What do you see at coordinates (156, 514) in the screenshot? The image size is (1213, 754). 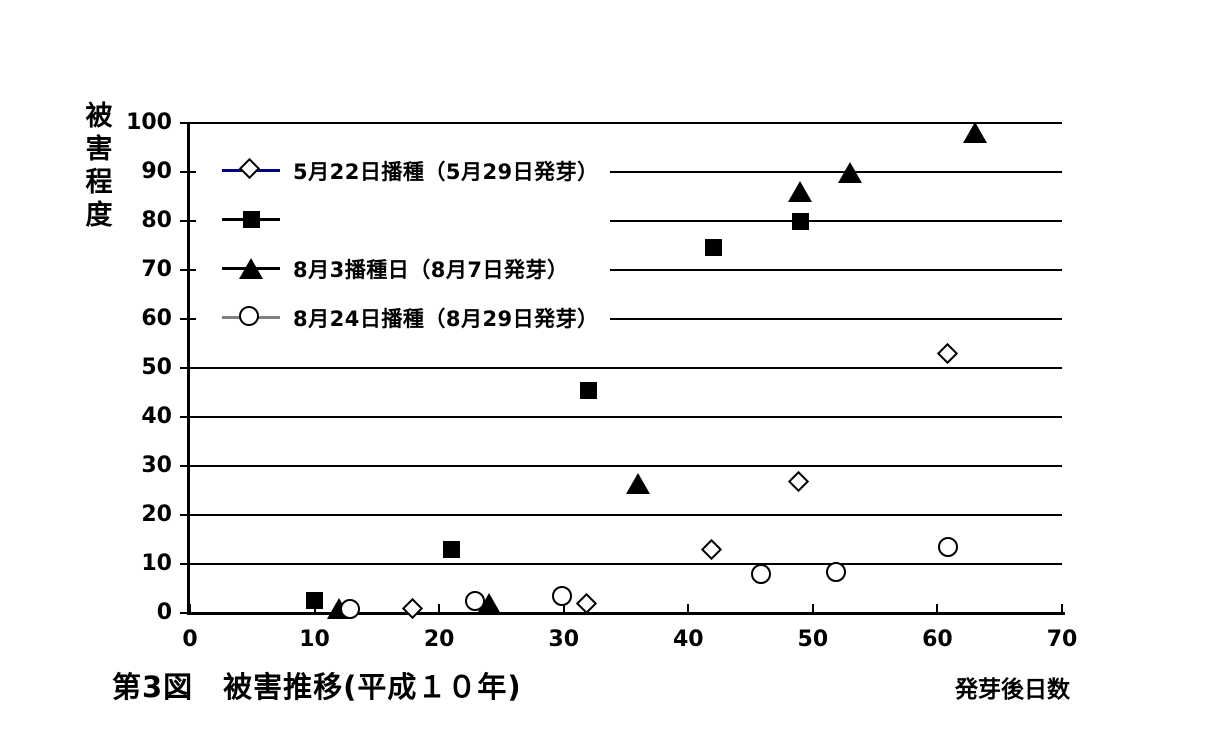 I see `y-tick-label: 20` at bounding box center [156, 514].